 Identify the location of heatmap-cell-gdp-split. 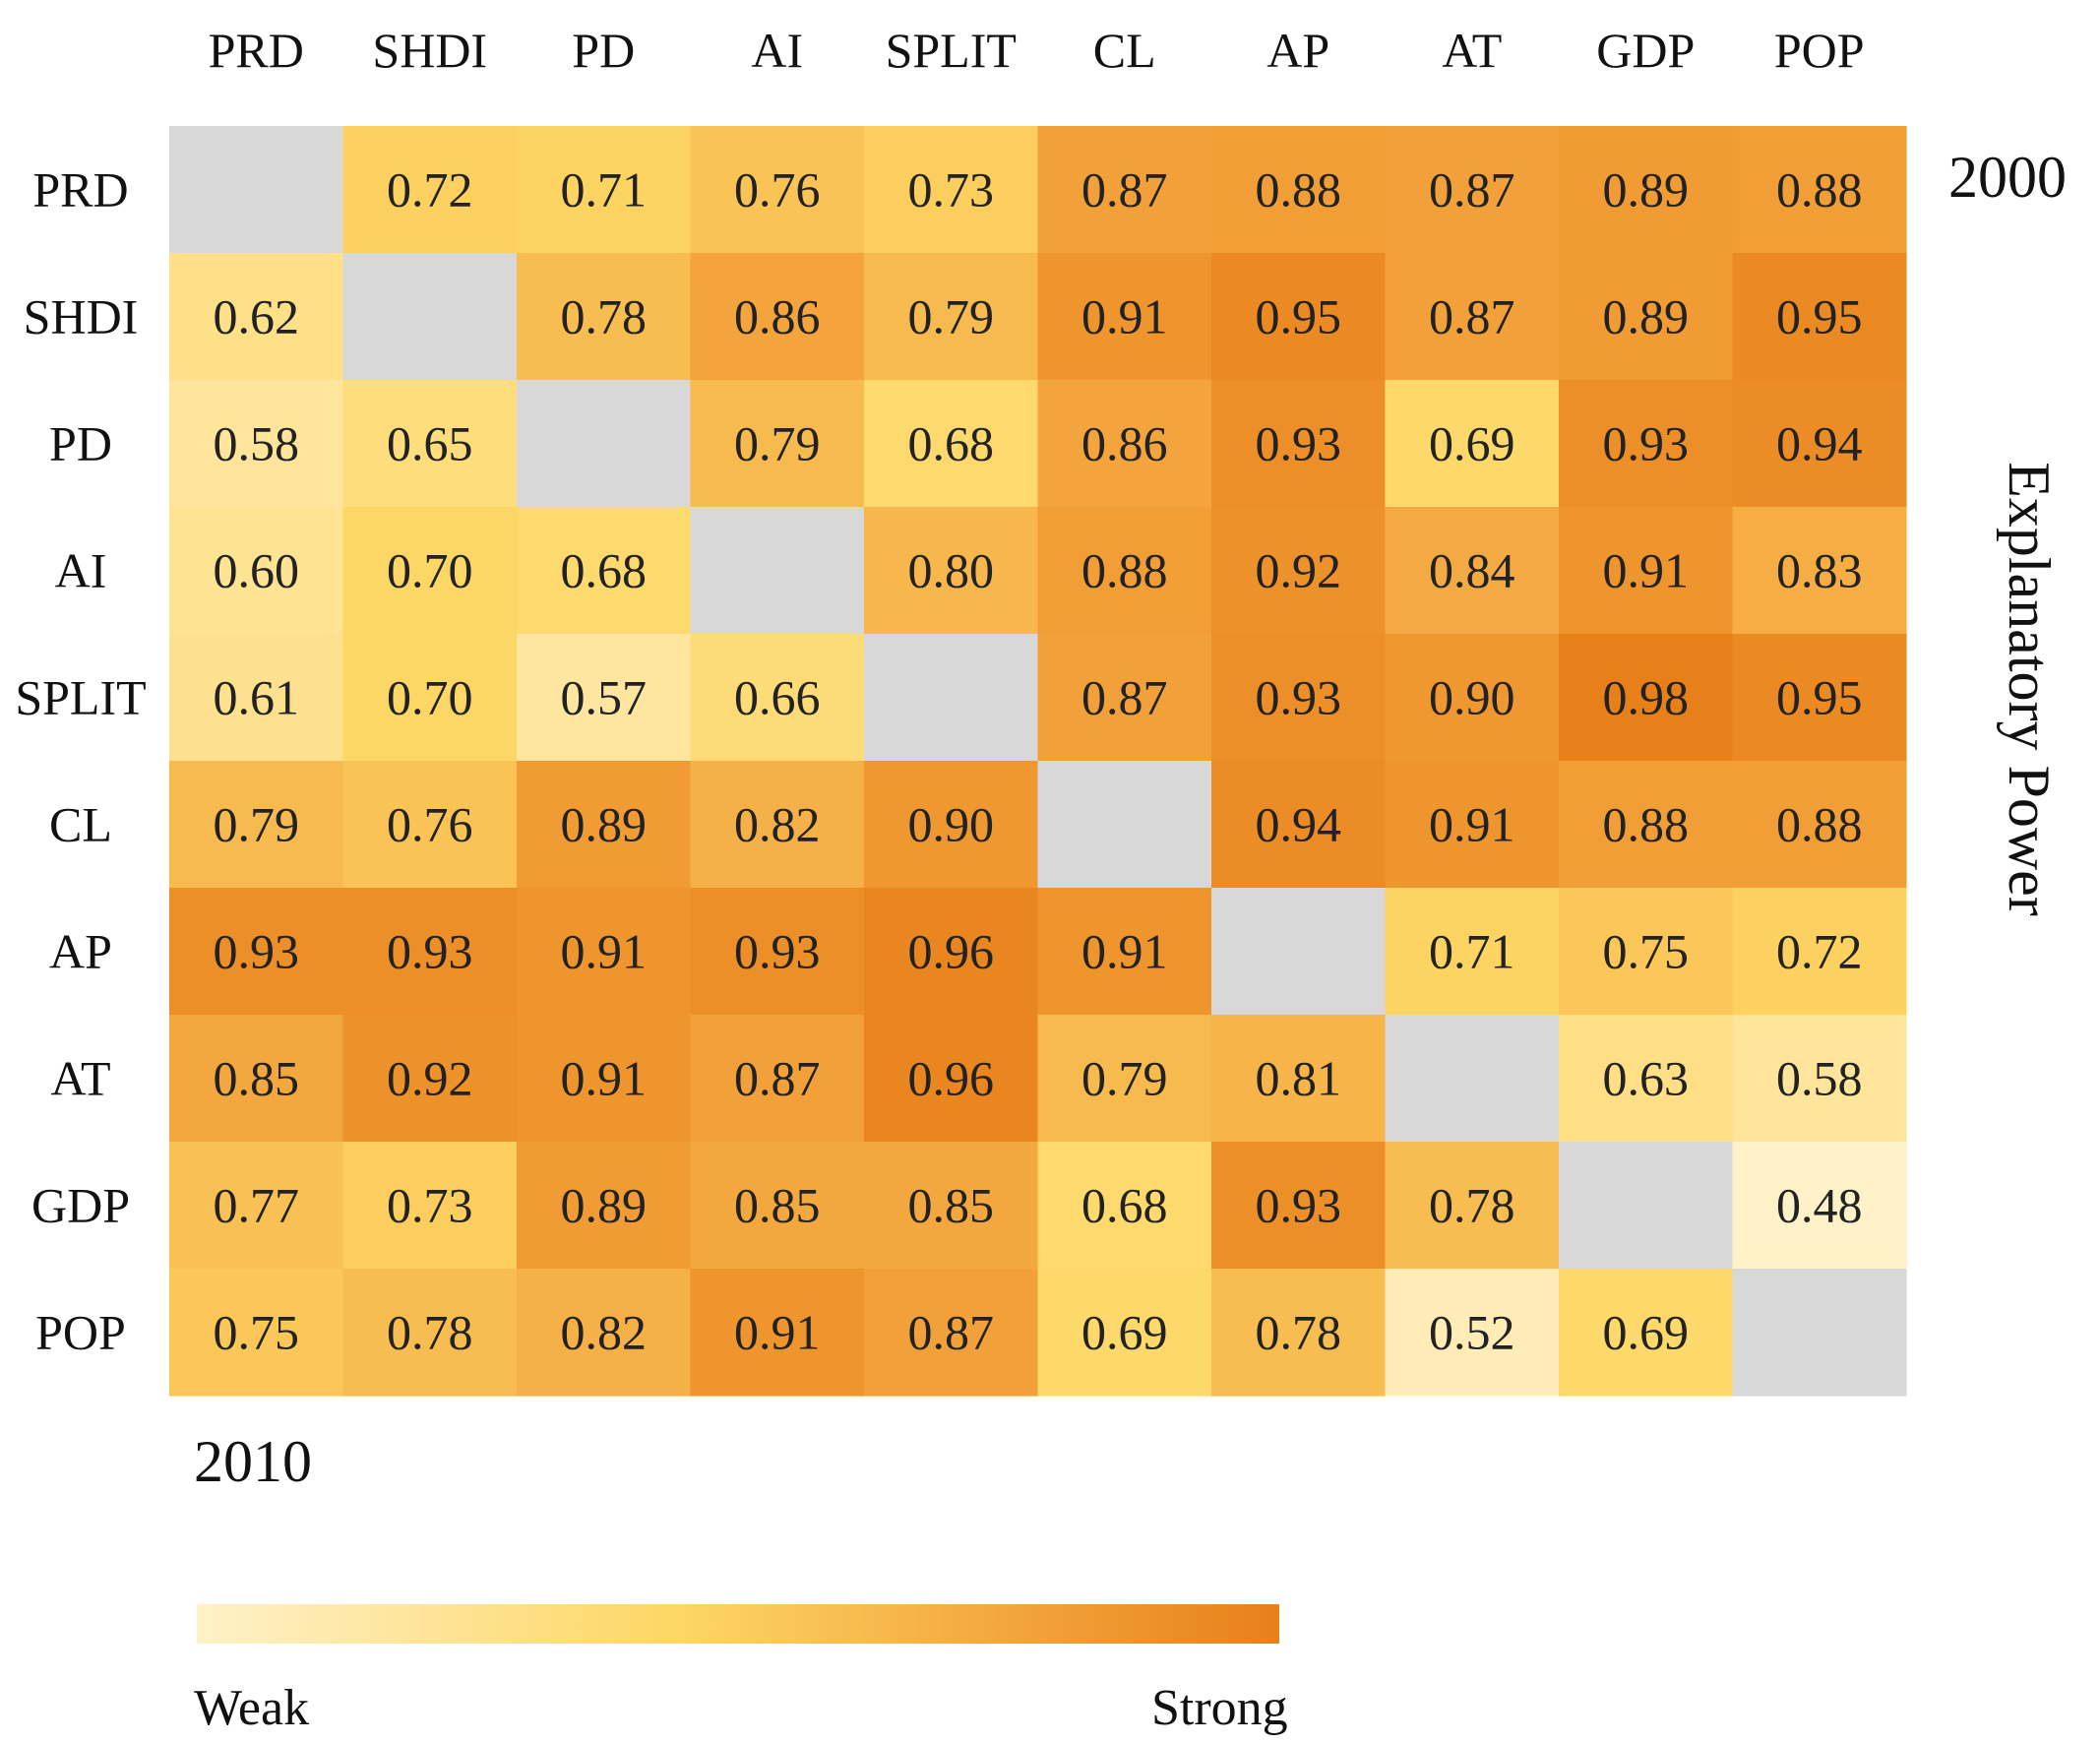
(951, 1206).